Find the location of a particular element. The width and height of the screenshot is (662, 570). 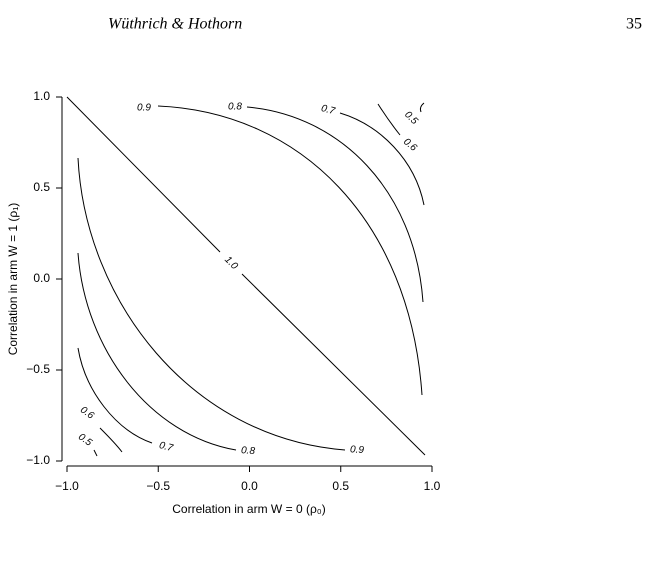

x-tick-label: 0.0 is located at coordinates (249, 486).